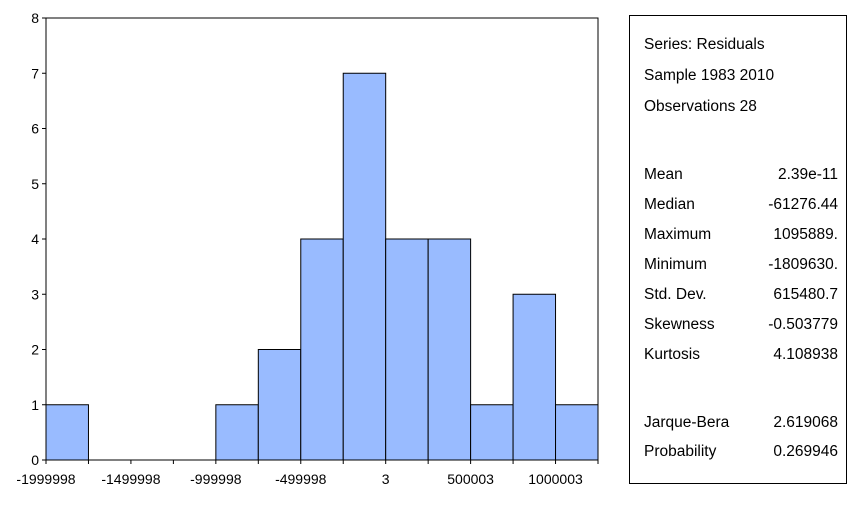  I want to click on stat-label: Skewness, so click(679, 324).